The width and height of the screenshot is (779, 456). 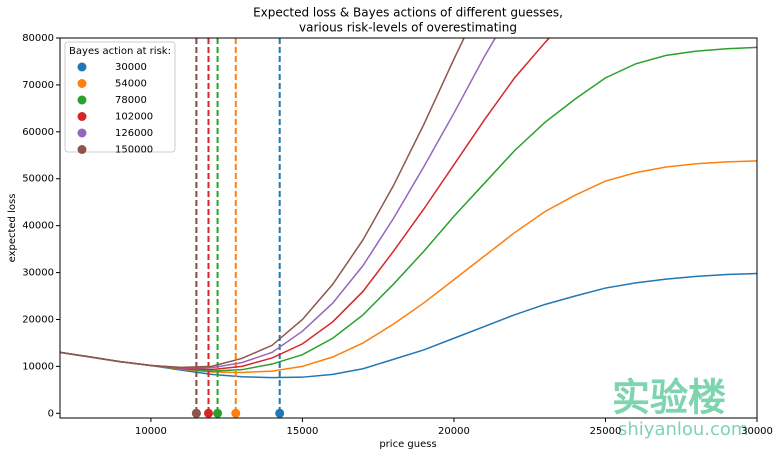 What do you see at coordinates (757, 431) in the screenshot?
I see `x-tick-label: 30000` at bounding box center [757, 431].